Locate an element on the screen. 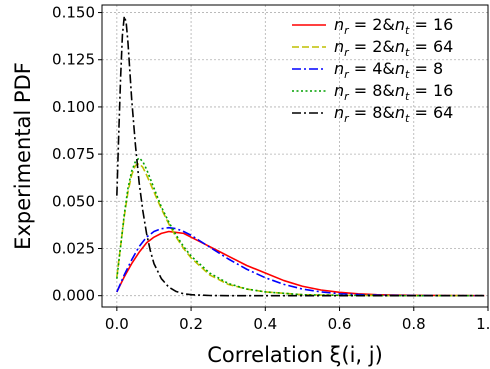 This screenshot has height=369, width=490. legend-entry-5: nr = 8&nt = 64 is located at coordinates (372, 114).